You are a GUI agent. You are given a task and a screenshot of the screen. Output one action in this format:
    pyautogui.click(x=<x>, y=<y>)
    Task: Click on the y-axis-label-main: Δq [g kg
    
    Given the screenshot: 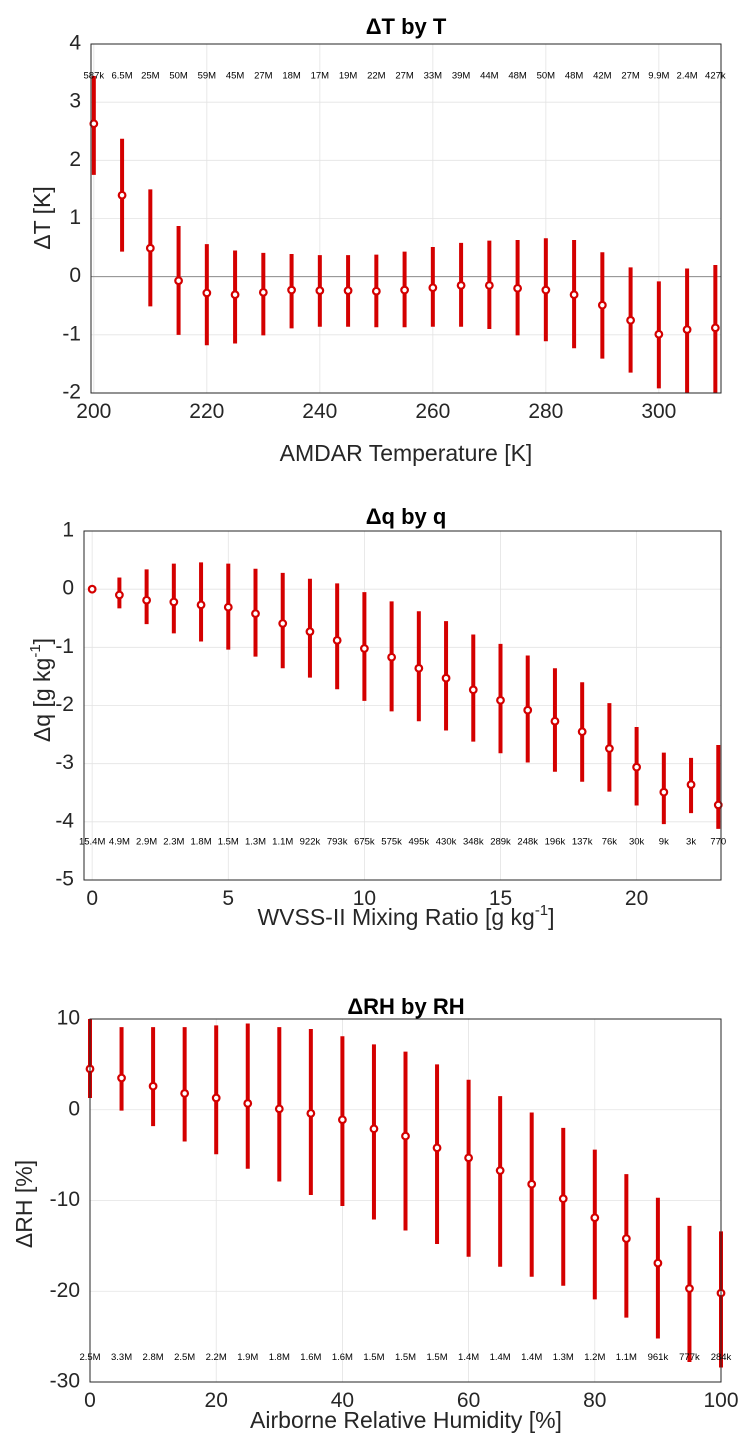 What is the action you would take?
    pyautogui.click(x=42, y=700)
    